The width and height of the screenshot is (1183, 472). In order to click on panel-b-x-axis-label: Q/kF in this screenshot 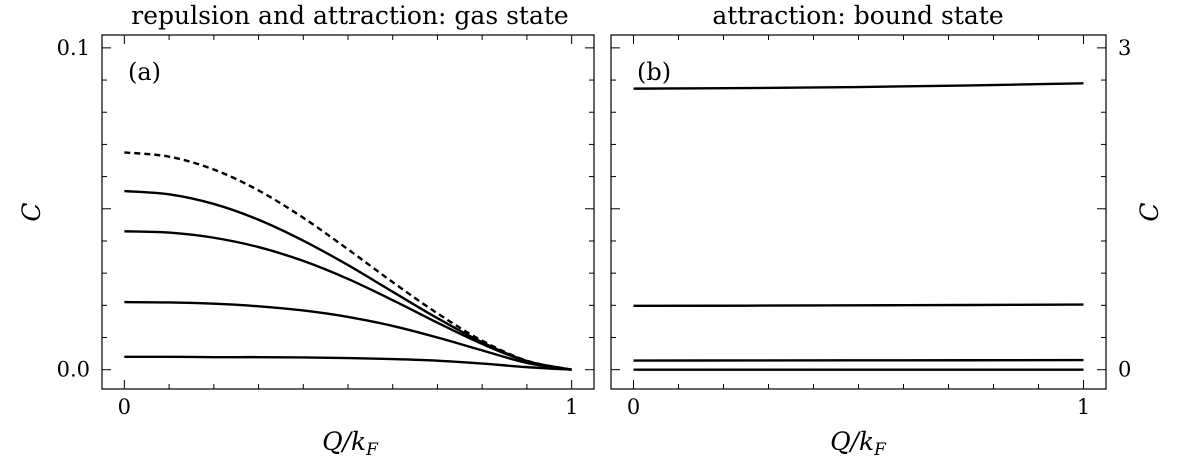, I will do `click(858, 443)`.